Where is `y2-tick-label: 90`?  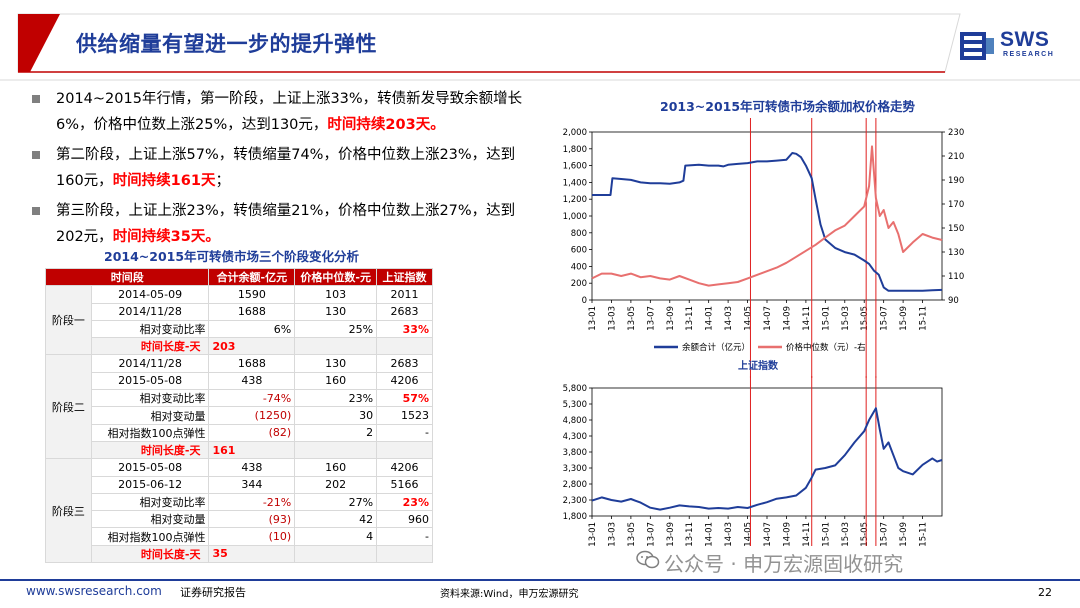
y2-tick-label: 90 is located at coordinates (953, 301).